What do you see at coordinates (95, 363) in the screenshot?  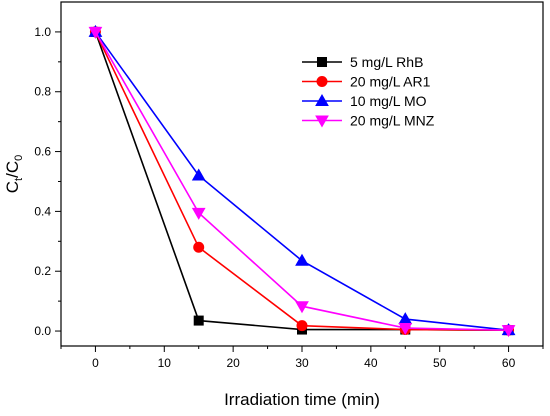 I see `x-tick-label: 0` at bounding box center [95, 363].